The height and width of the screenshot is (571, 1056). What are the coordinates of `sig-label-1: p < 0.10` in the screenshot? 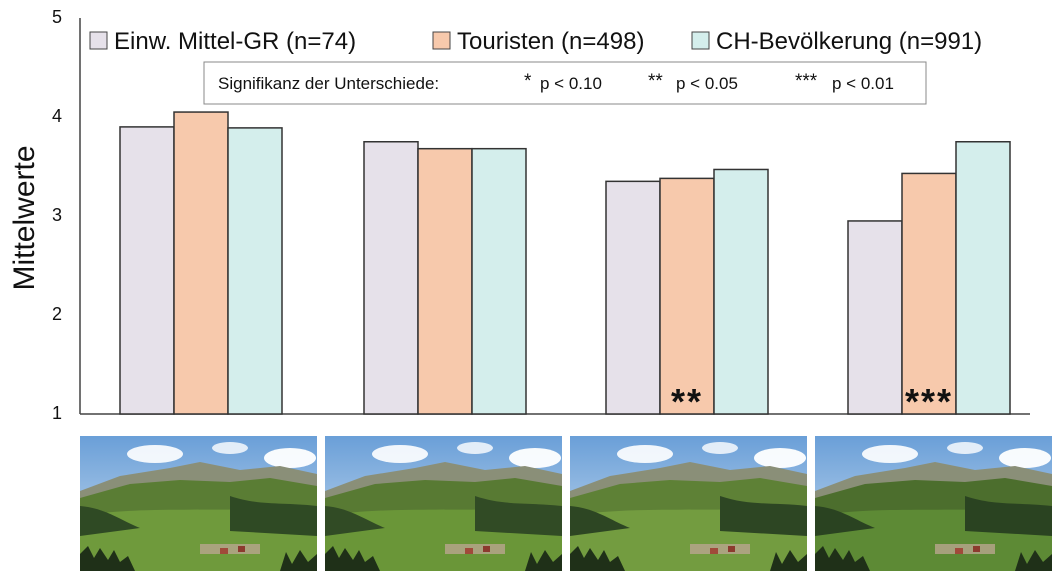 It's located at (571, 83).